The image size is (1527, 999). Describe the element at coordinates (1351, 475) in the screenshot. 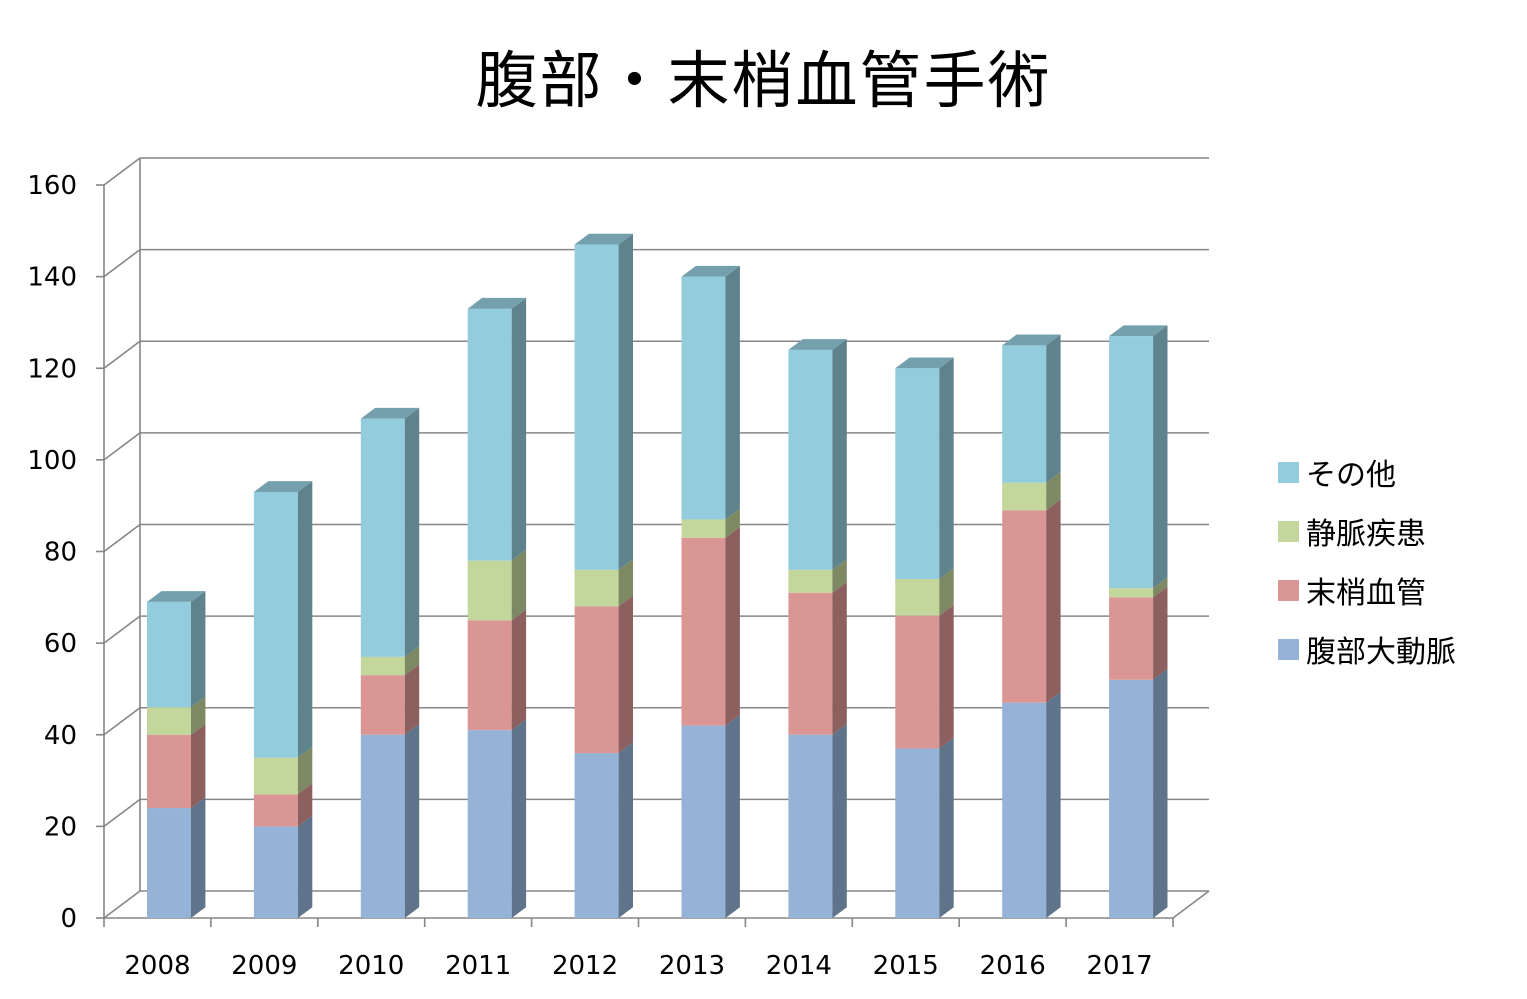

I see `legend-label-0: その他` at that location.